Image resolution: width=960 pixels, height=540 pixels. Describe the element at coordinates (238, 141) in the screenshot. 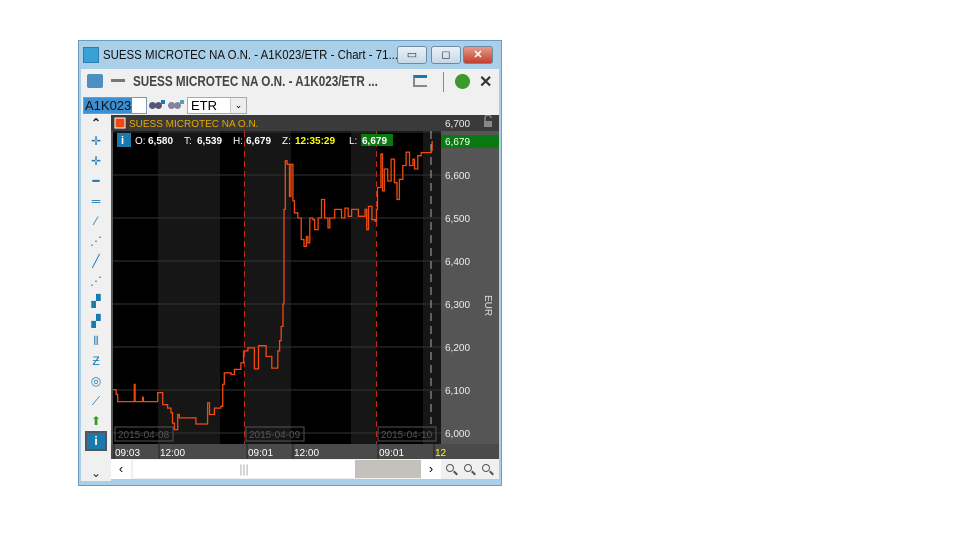

I see `info-label: H:` at that location.